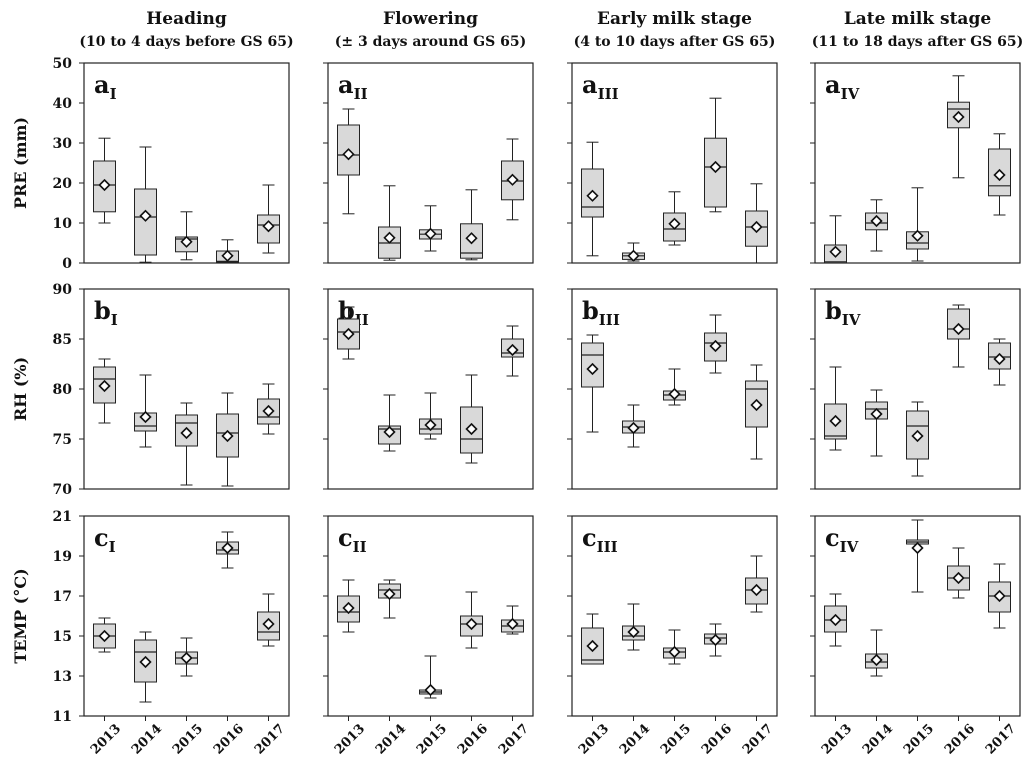 This screenshot has height=765, width=1025. Describe the element at coordinates (63, 490) in the screenshot. I see `y-tick-label-1-0: 70` at that location.